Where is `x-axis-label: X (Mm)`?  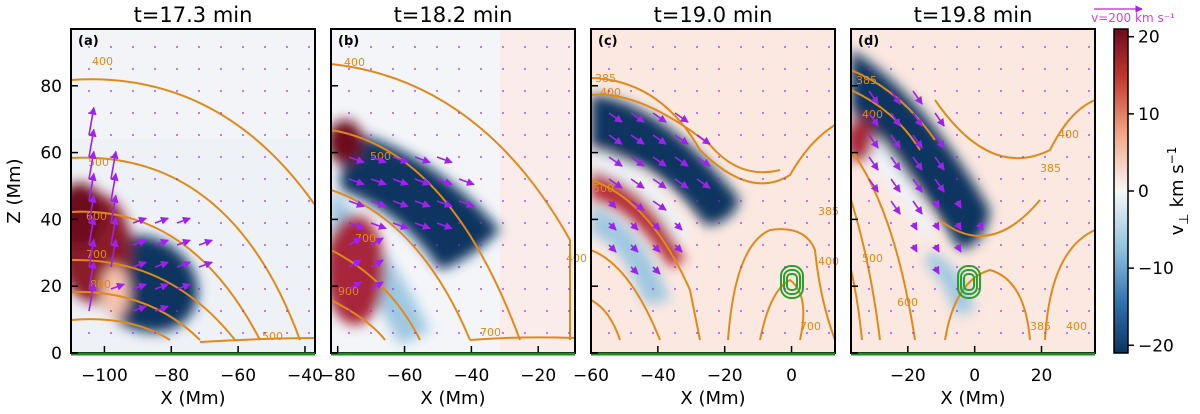 x-axis-label: X (Mm) is located at coordinates (452, 398).